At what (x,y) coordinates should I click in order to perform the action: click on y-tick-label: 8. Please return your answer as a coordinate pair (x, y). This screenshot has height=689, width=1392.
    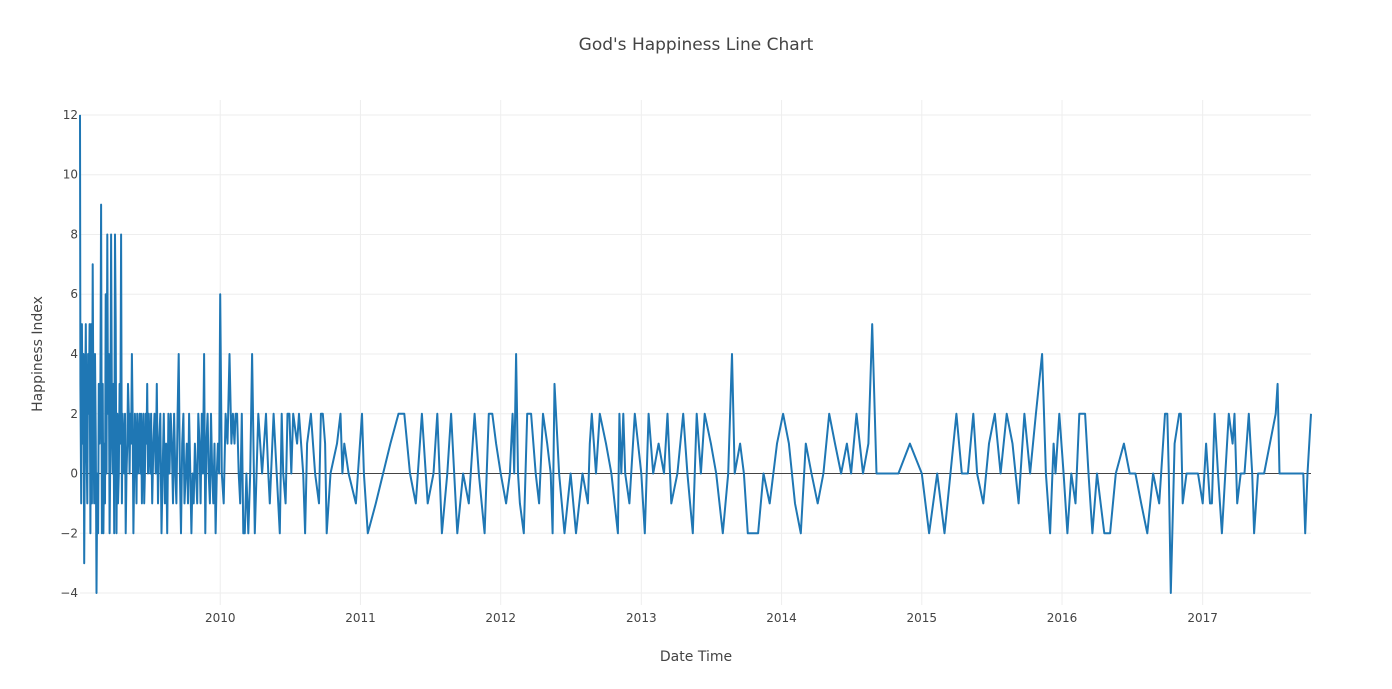
    Looking at the image, I should click on (74, 234).